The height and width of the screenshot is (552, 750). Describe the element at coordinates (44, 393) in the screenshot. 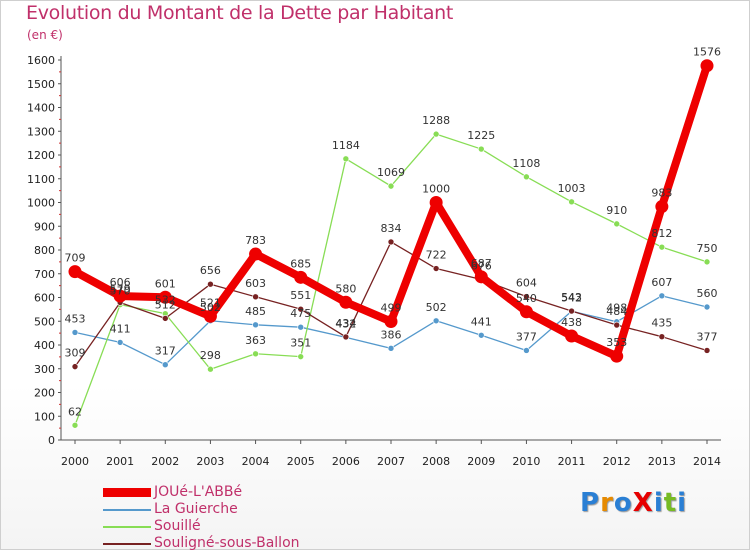

I see `y-tick-label: 200` at that location.